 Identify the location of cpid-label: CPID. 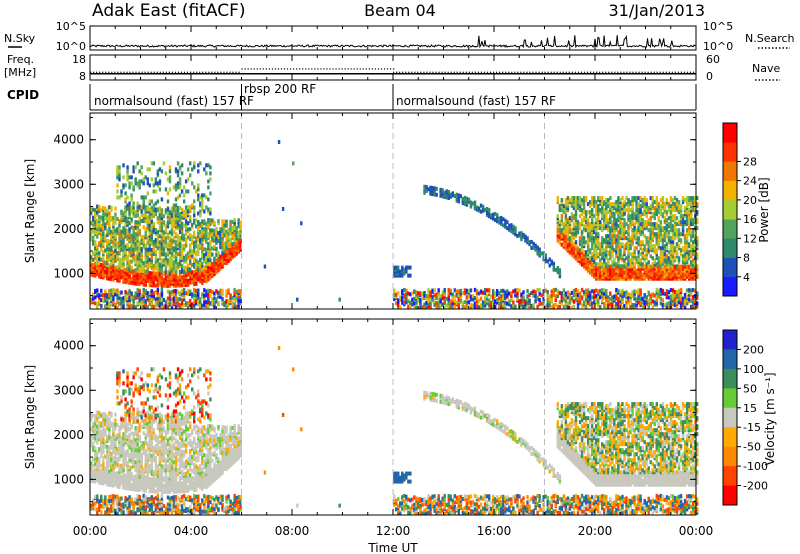
(23, 95).